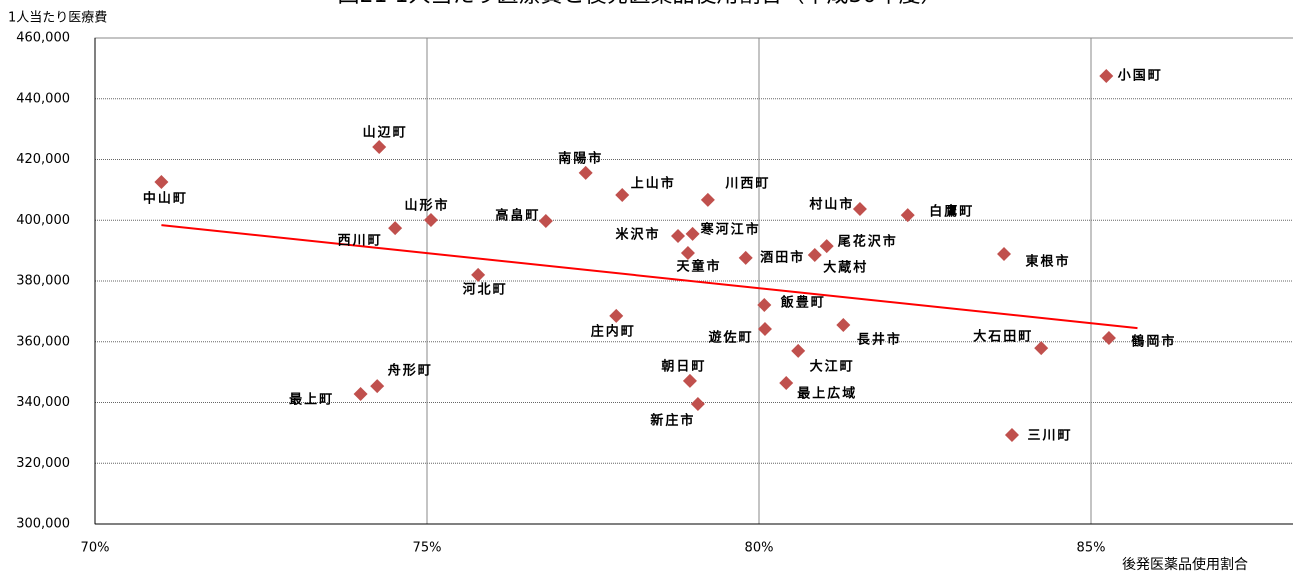  I want to click on point-label: 舟形町, so click(410, 371).